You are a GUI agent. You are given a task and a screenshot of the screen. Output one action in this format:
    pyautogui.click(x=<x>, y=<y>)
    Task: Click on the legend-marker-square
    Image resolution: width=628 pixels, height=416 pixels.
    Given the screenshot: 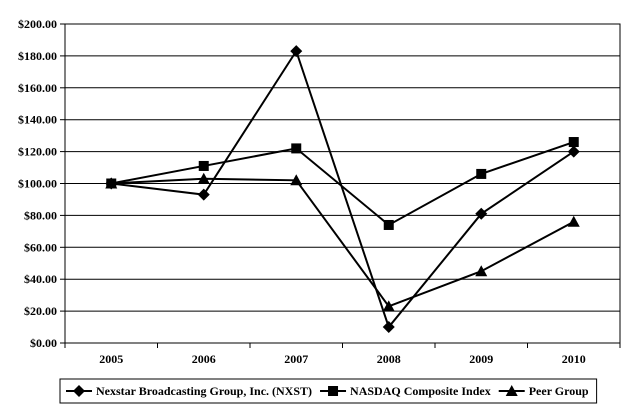 What is the action you would take?
    pyautogui.click(x=333, y=391)
    